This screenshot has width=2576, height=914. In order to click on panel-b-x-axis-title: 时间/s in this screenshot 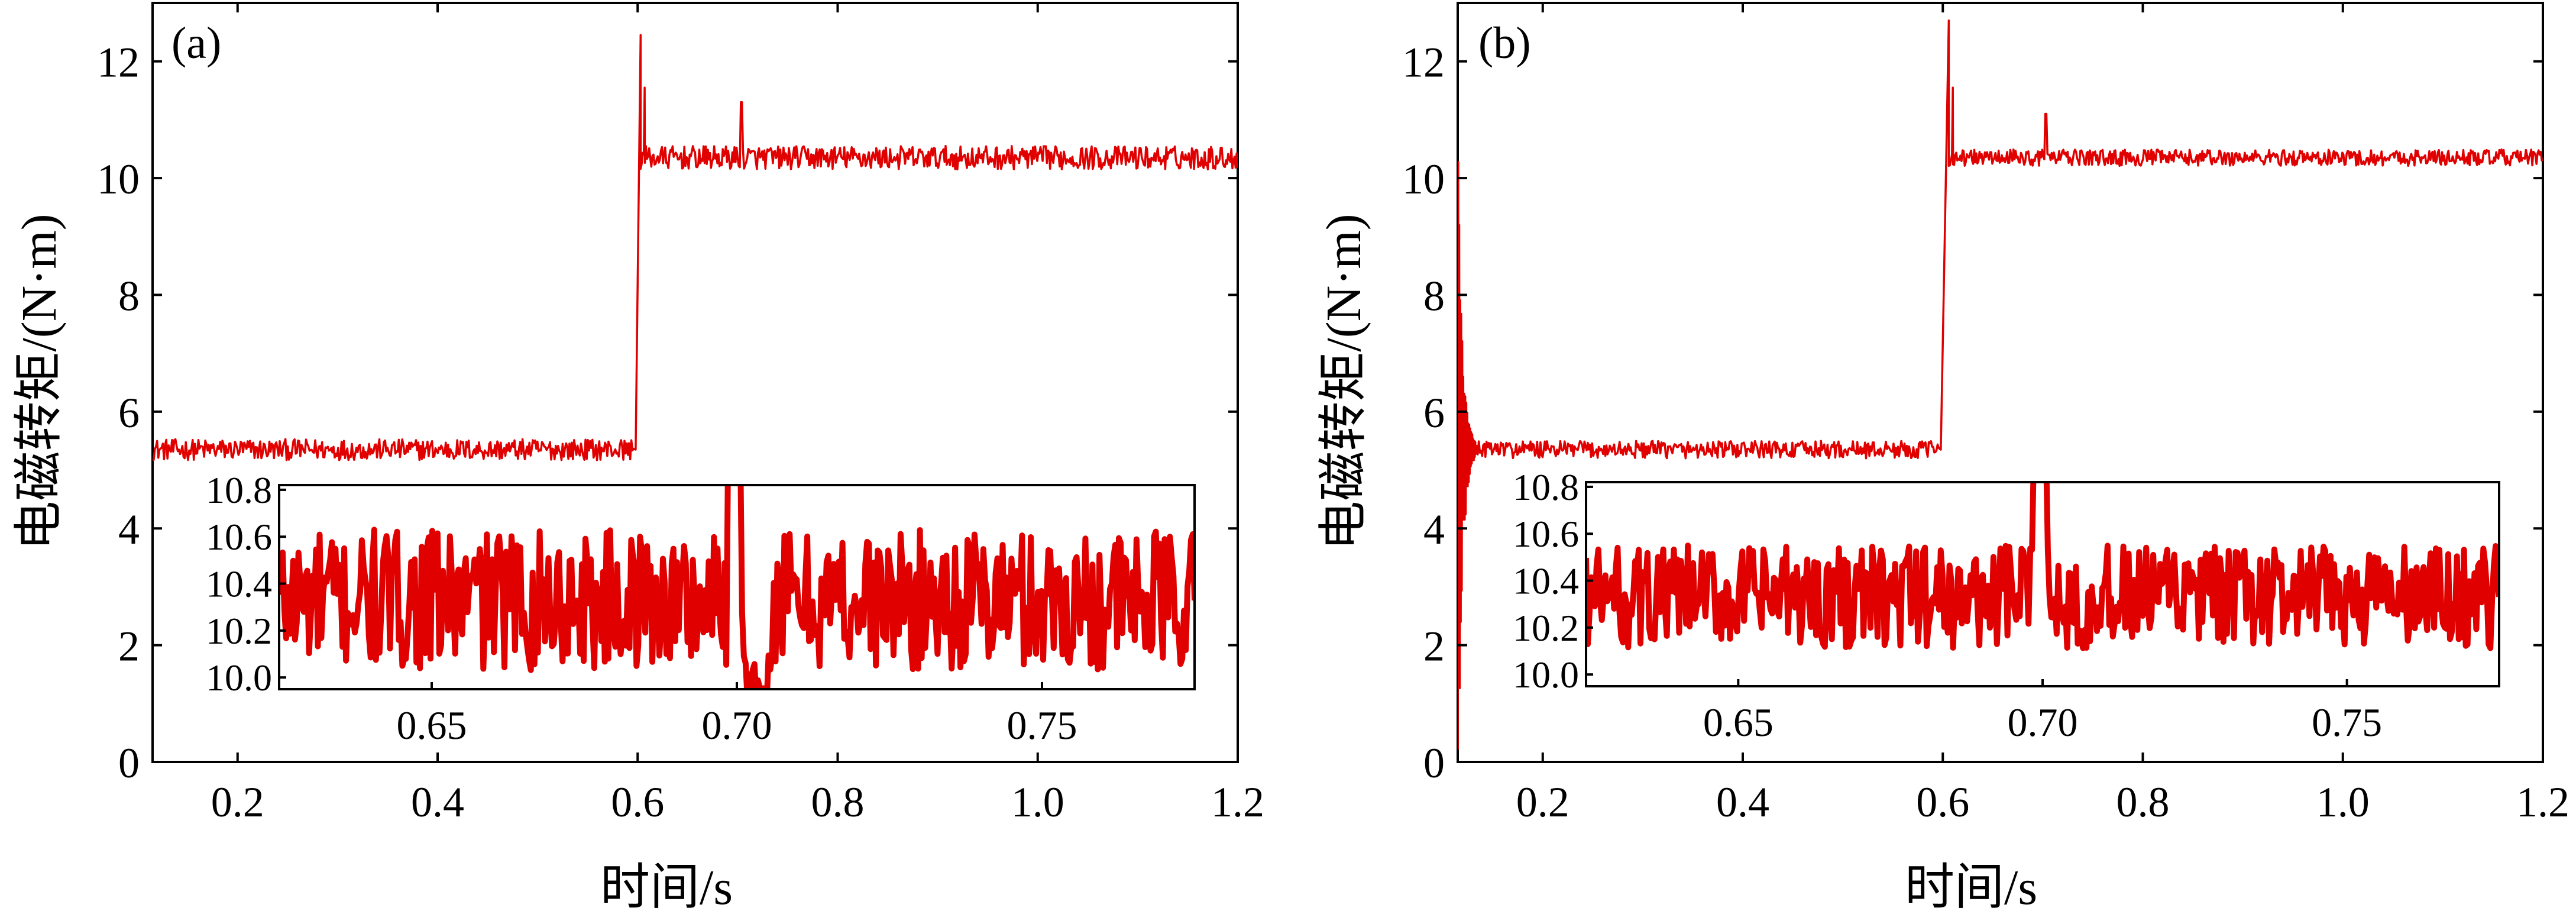, I will do `click(1971, 887)`.